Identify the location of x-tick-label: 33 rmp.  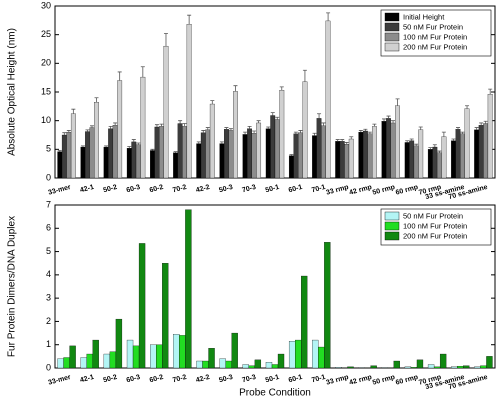
(337, 380).